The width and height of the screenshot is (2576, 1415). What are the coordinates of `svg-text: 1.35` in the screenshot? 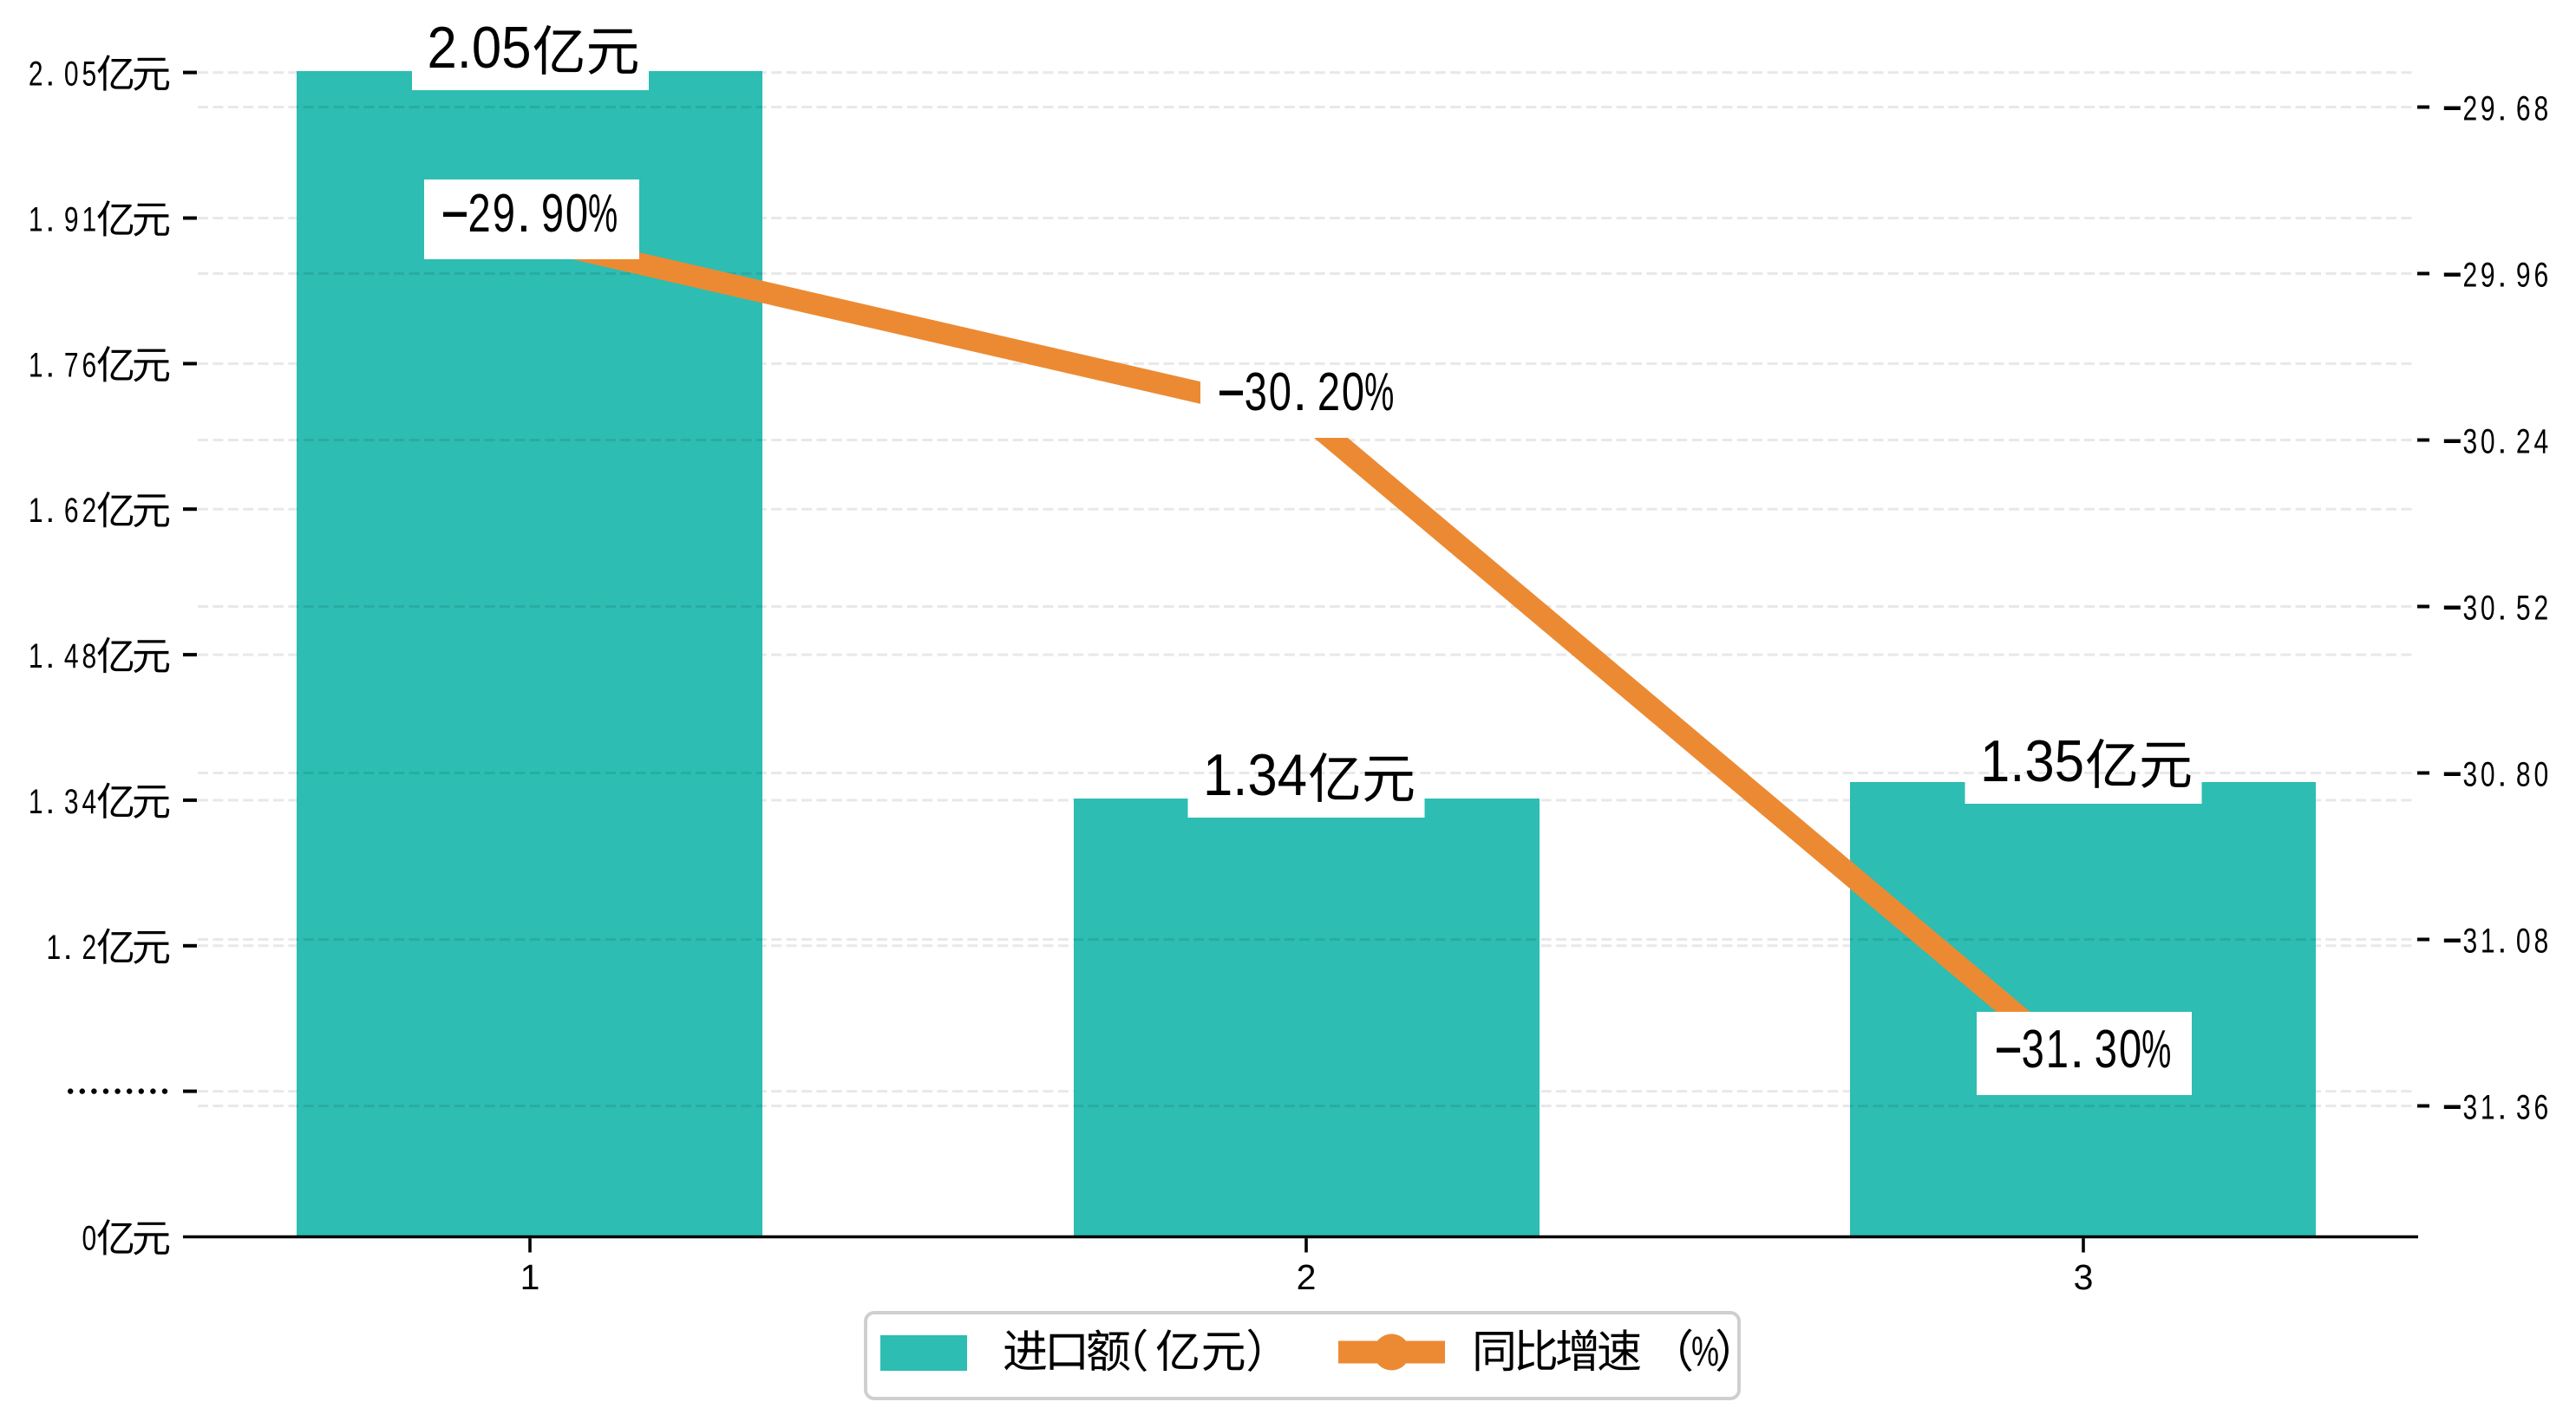 It's located at (2032, 761).